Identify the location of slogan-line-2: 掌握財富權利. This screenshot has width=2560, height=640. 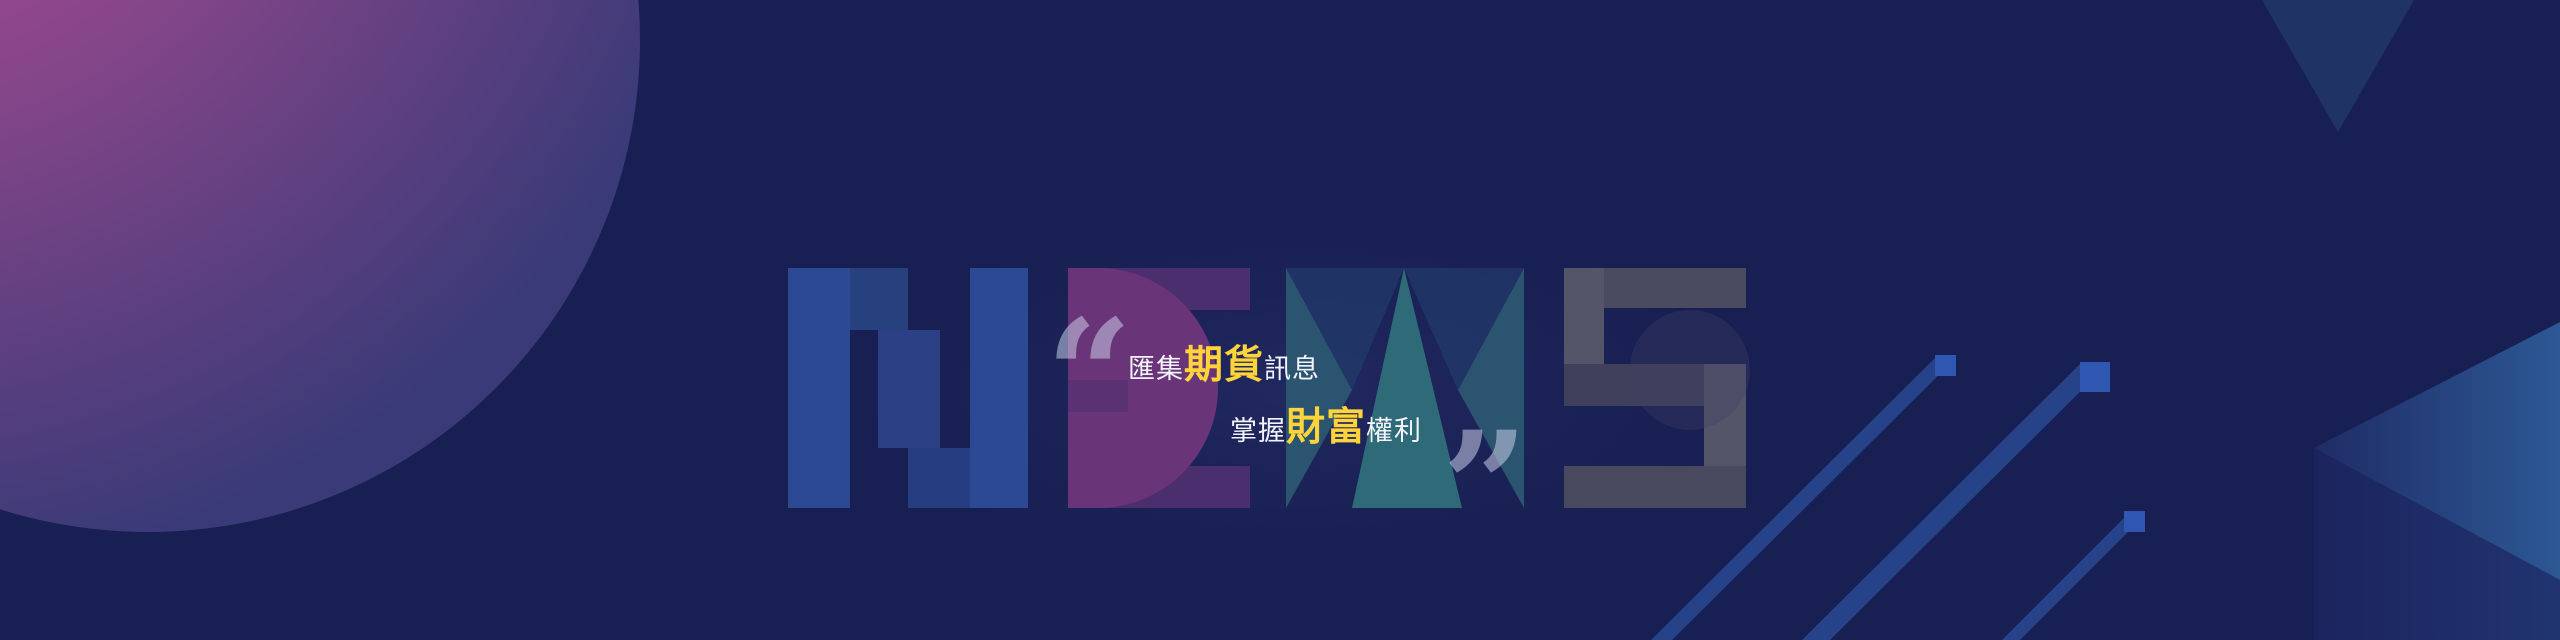
(1326, 428).